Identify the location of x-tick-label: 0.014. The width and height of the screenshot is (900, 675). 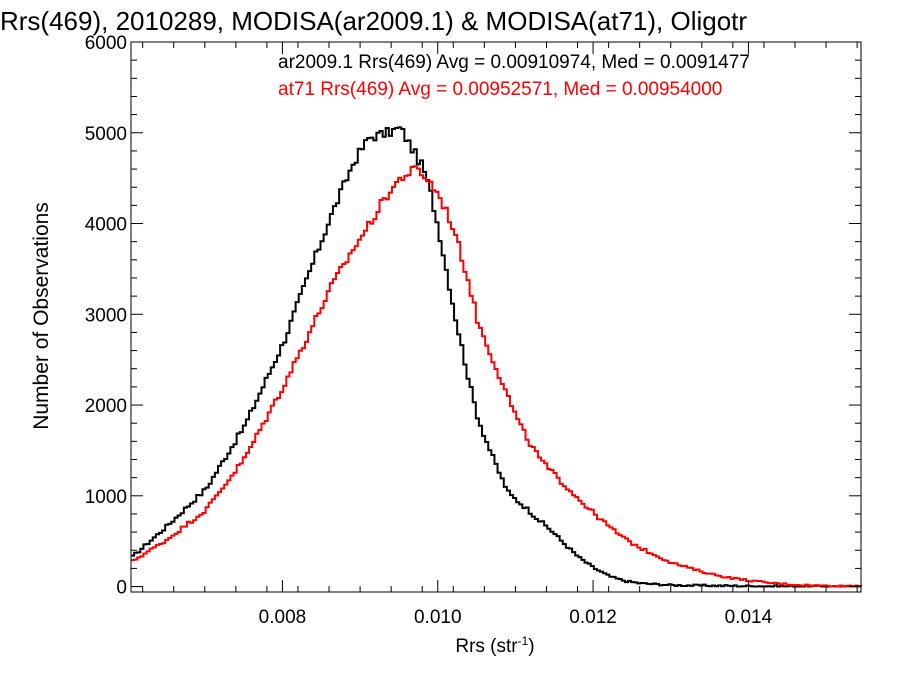
(749, 617).